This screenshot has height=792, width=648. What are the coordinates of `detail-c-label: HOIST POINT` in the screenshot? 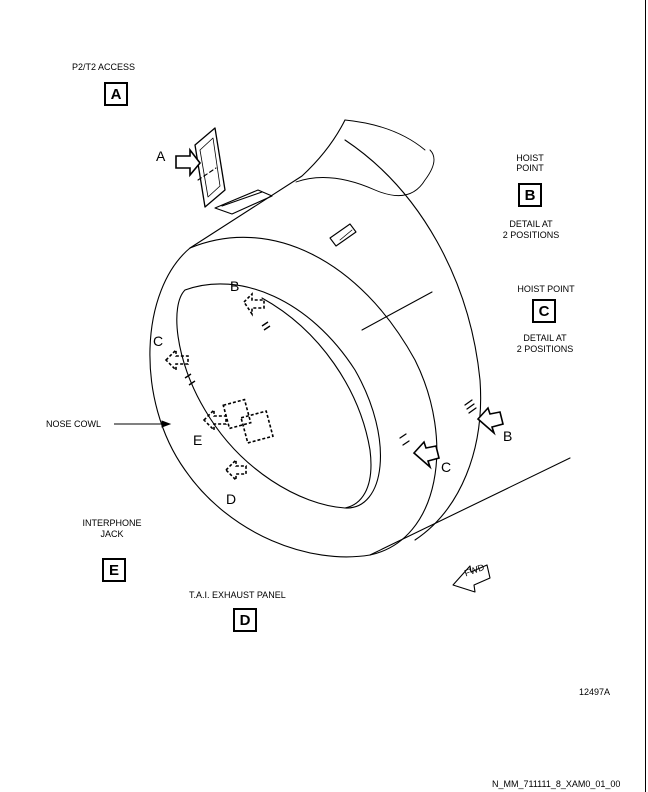 It's located at (546, 289).